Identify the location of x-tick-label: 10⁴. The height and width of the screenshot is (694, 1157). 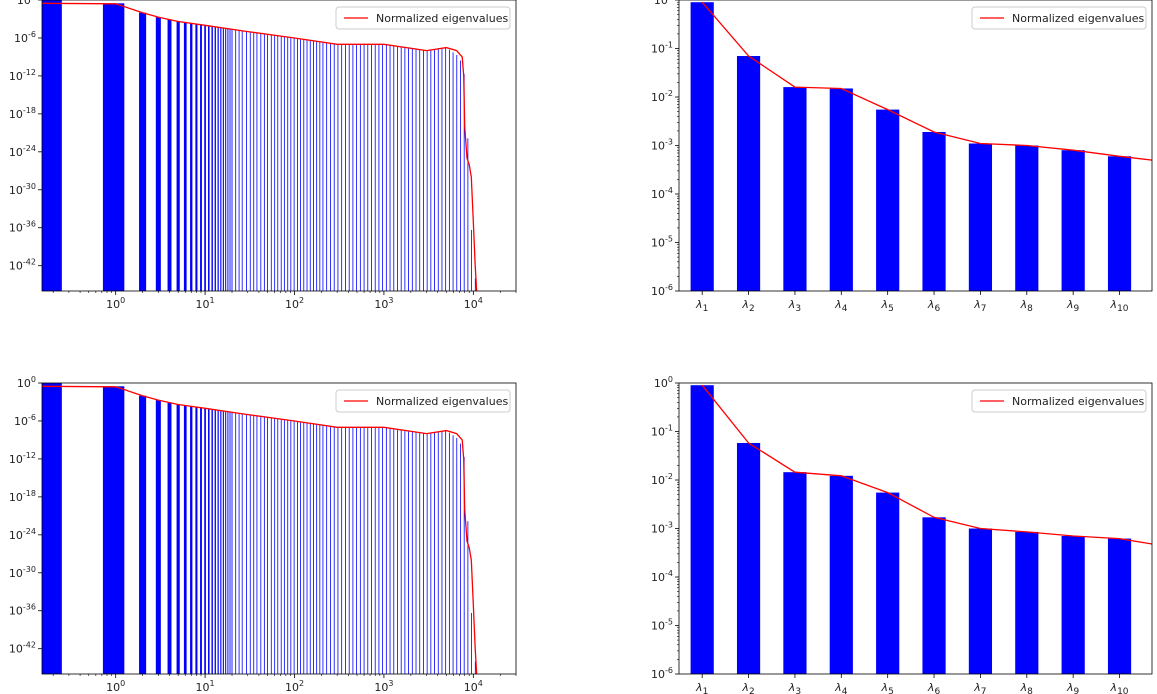
(473, 686).